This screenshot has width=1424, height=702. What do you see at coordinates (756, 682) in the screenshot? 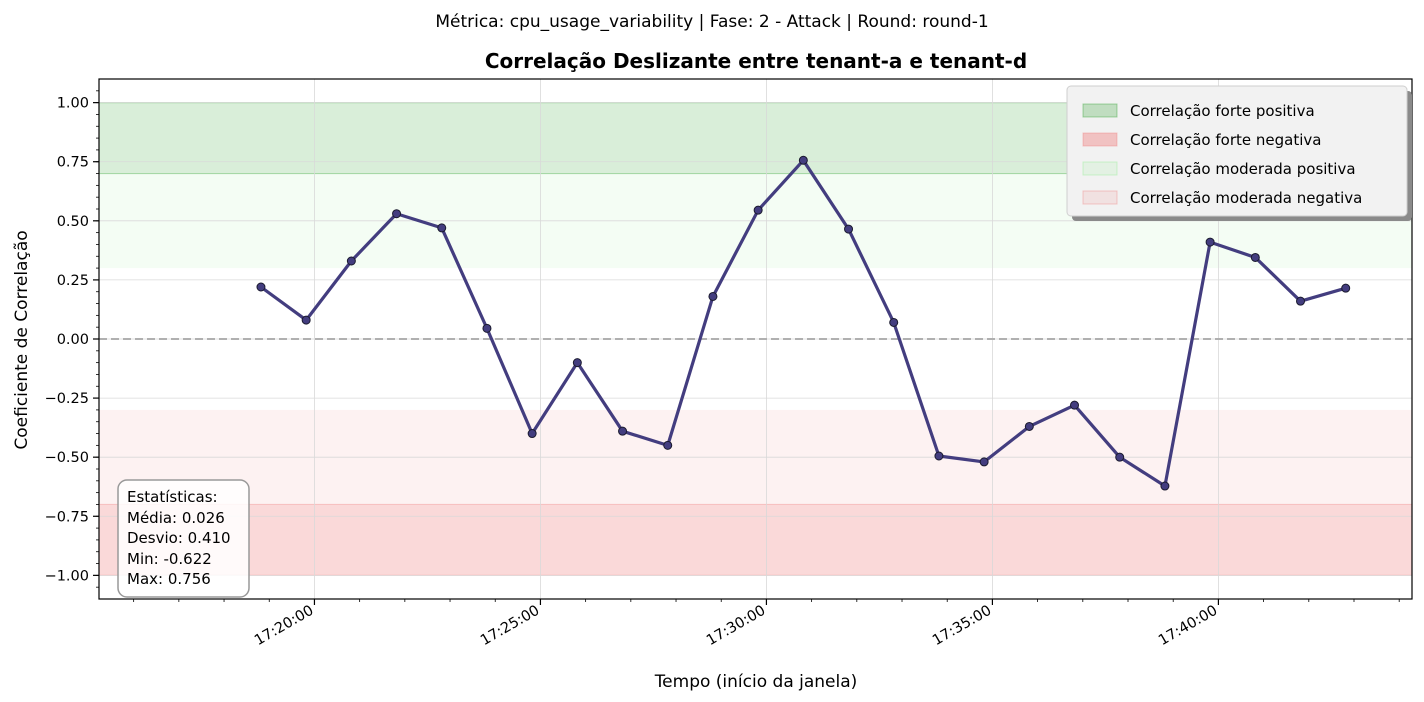
I see `x-axis-label: Tempo (início da janela)` at bounding box center [756, 682].